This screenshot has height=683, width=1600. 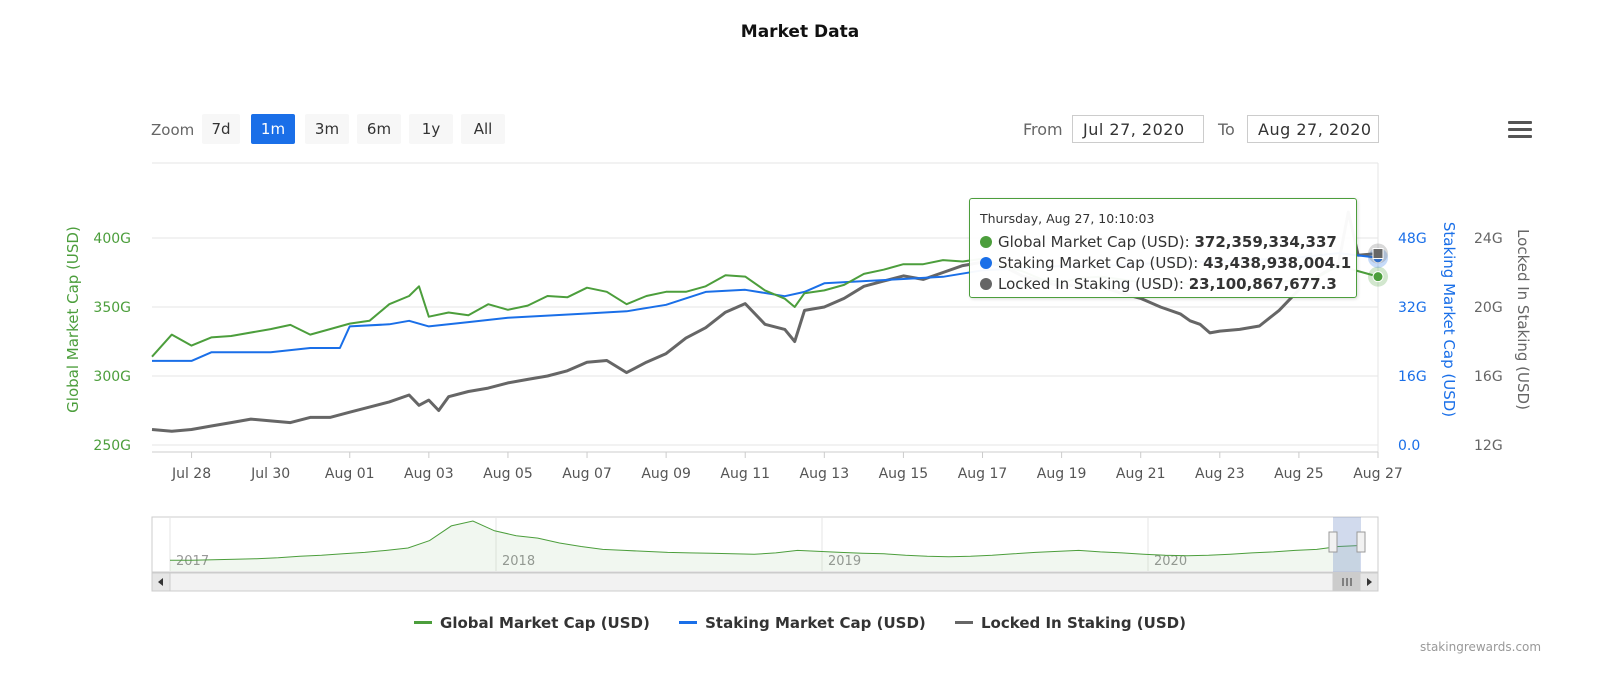 What do you see at coordinates (1062, 474) in the screenshot?
I see `xtick-label-11: Aug 19` at bounding box center [1062, 474].